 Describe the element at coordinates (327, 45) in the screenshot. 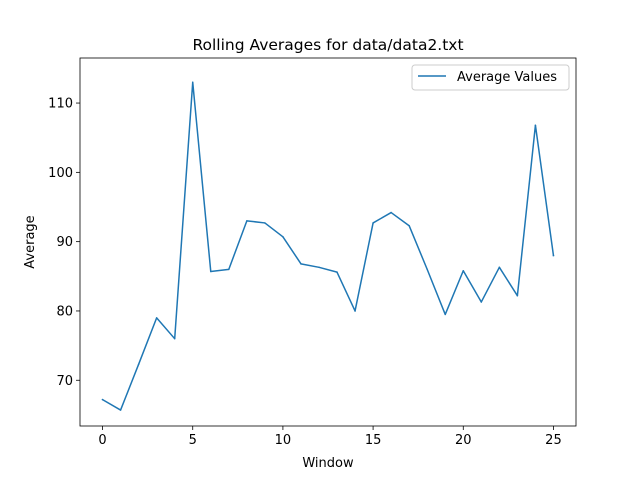

I see `chart-title: Rolling Averages for data/data2.txt` at that location.